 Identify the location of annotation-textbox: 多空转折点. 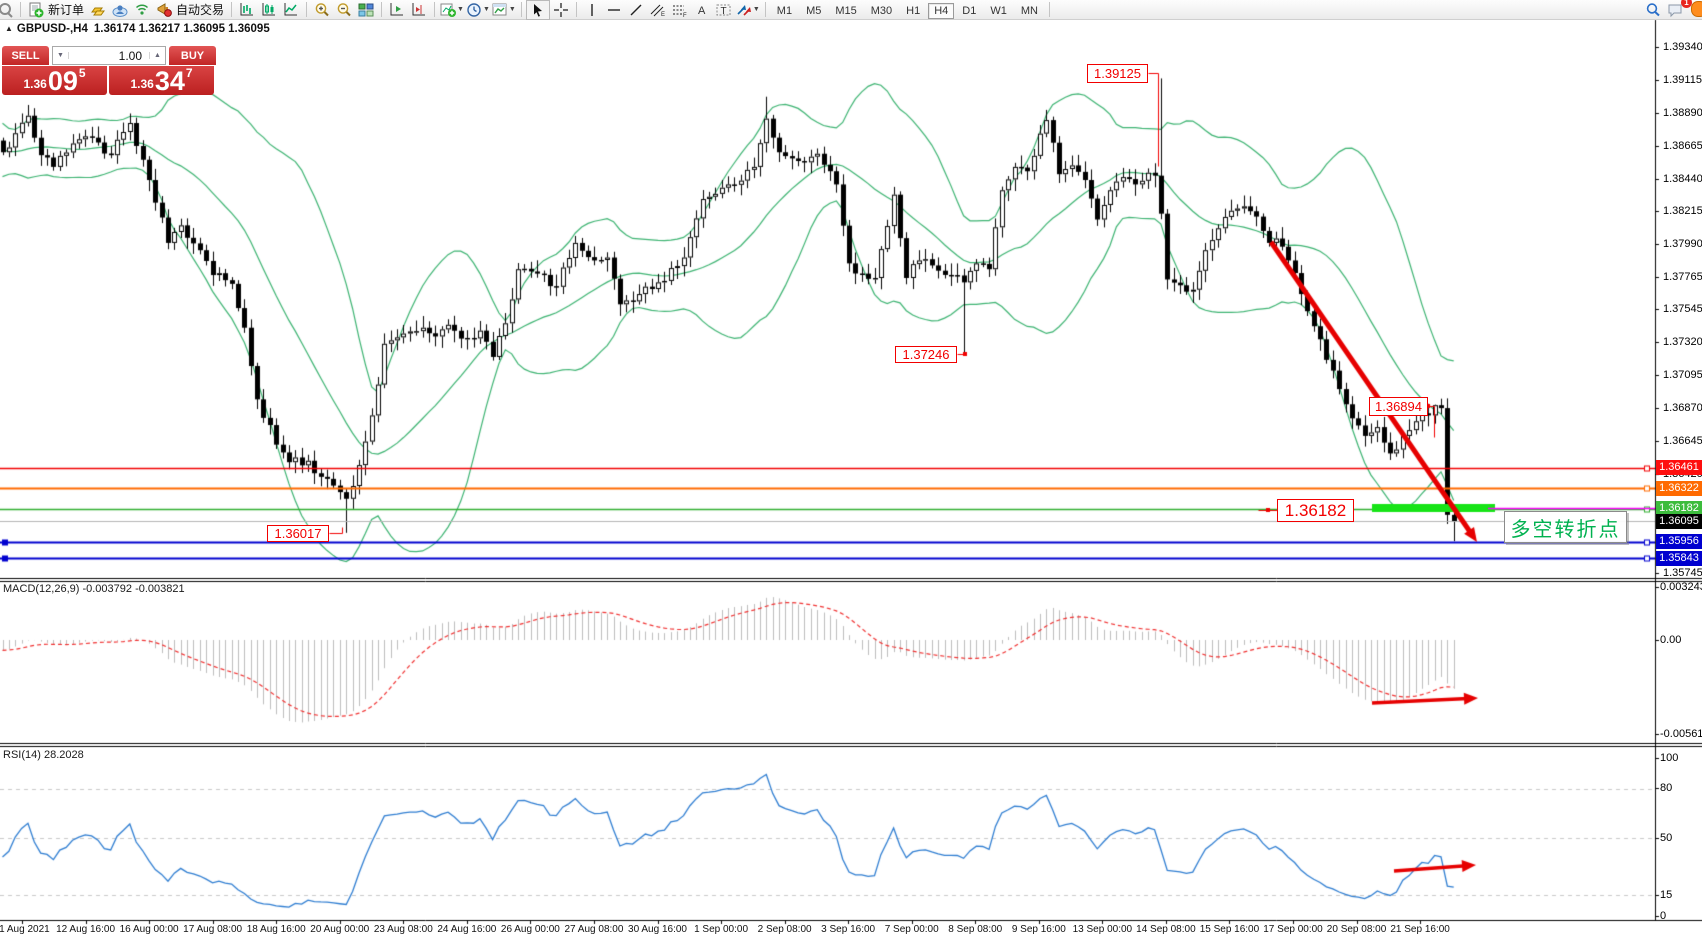
(1565, 527).